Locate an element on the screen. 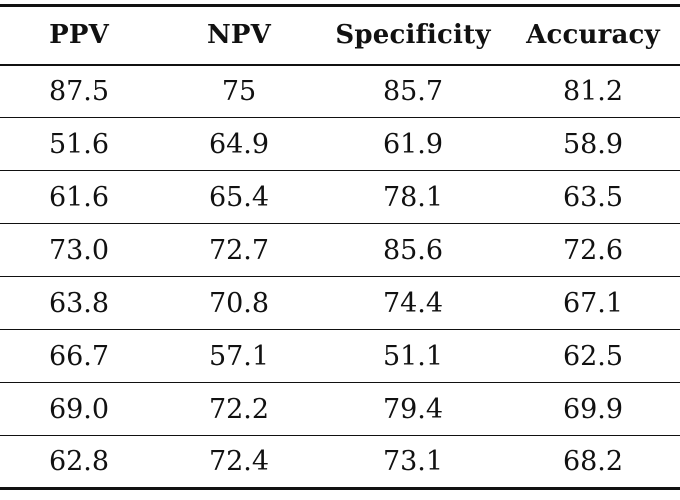  cell-npv: 57.1 is located at coordinates (239, 356).